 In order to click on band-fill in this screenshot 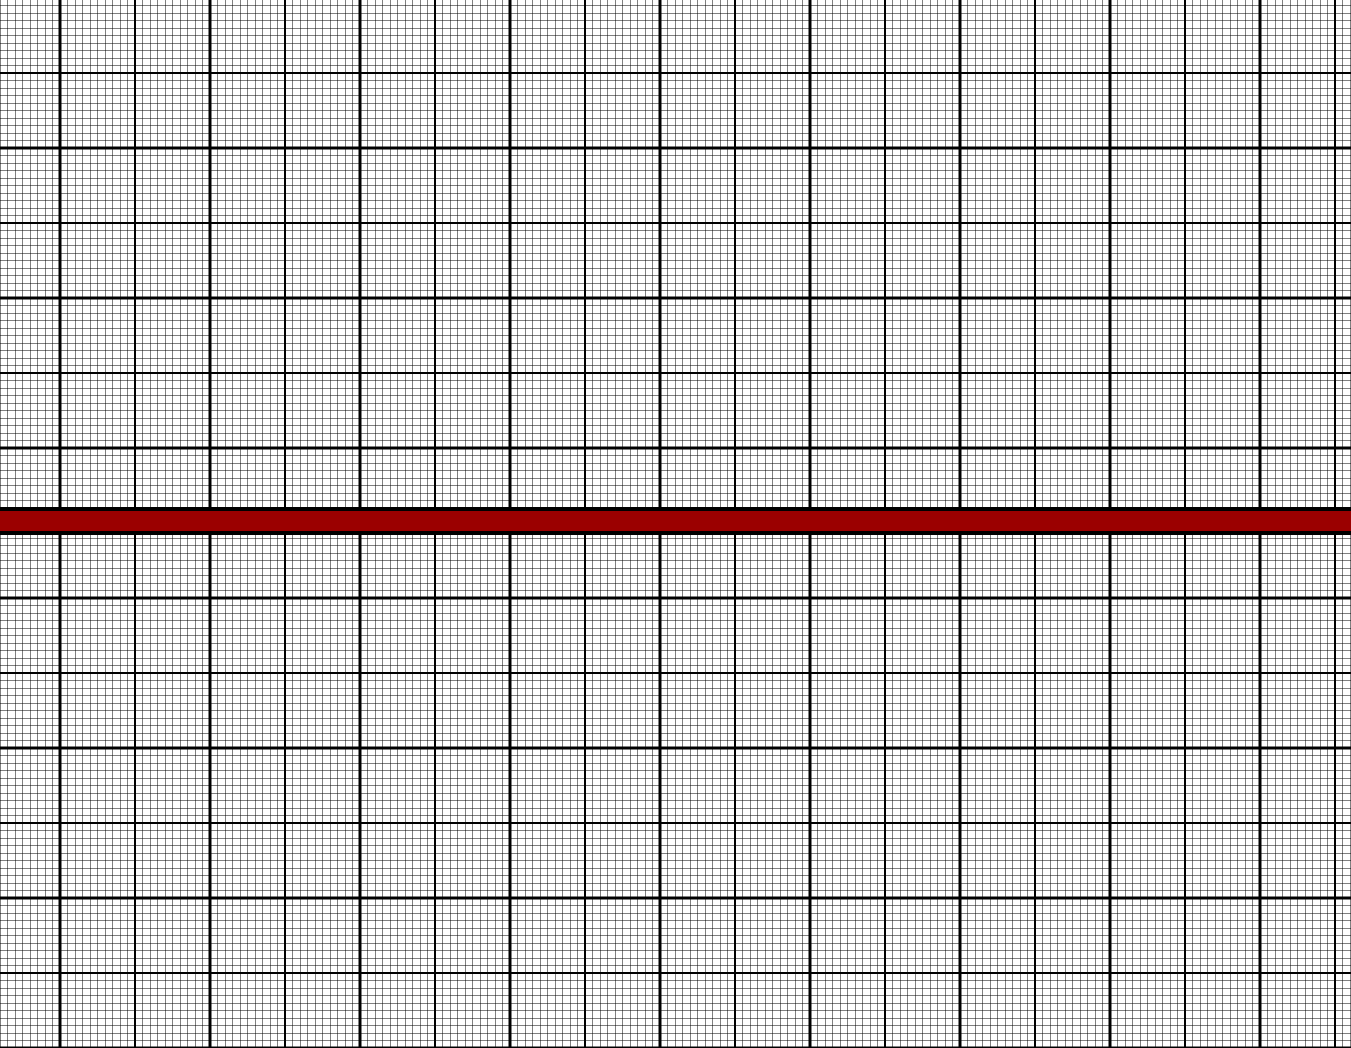, I will do `click(675, 521)`.